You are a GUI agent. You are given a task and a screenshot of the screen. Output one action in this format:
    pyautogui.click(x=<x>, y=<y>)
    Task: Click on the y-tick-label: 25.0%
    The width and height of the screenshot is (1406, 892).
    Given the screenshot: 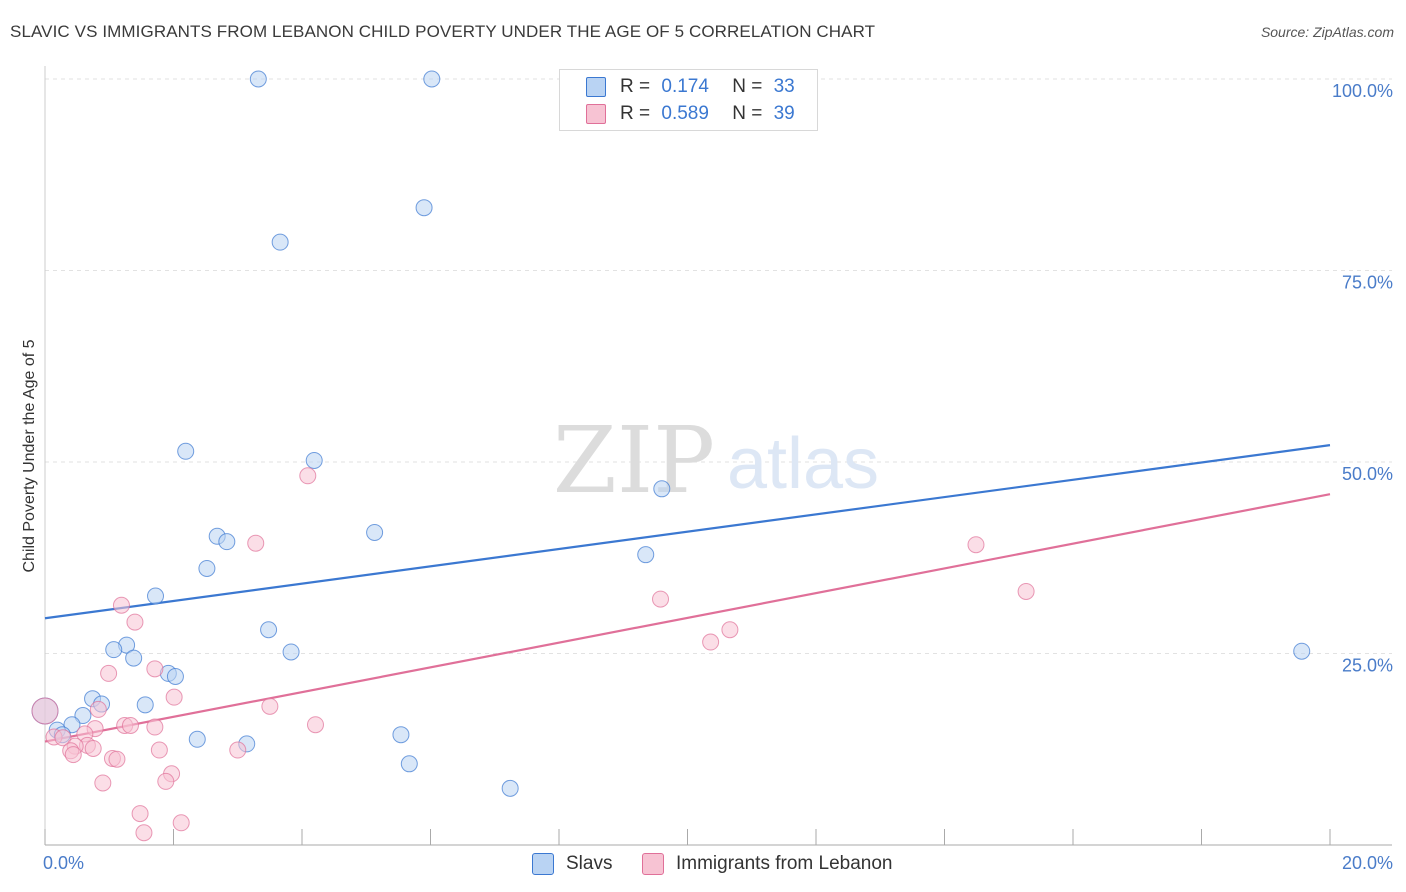 What is the action you would take?
    pyautogui.click(x=1367, y=666)
    